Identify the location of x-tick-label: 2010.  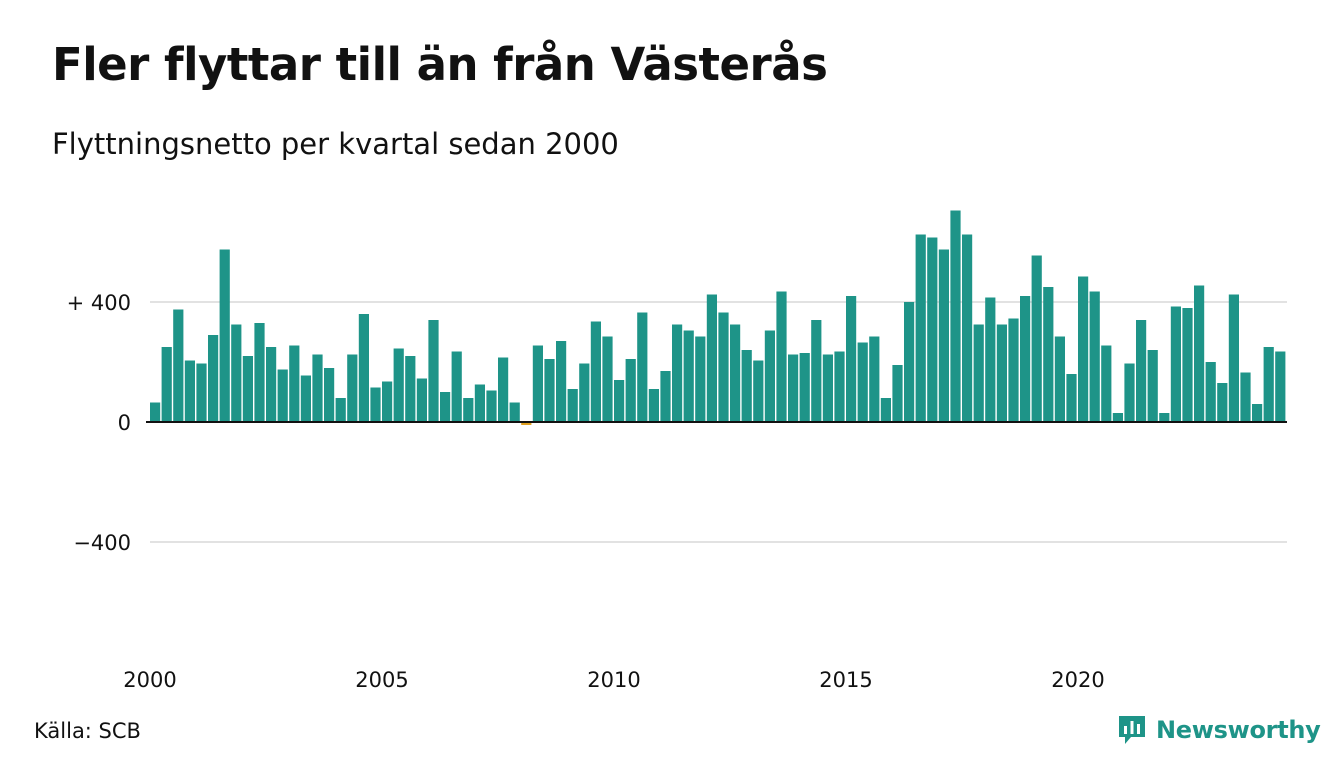
(613, 680).